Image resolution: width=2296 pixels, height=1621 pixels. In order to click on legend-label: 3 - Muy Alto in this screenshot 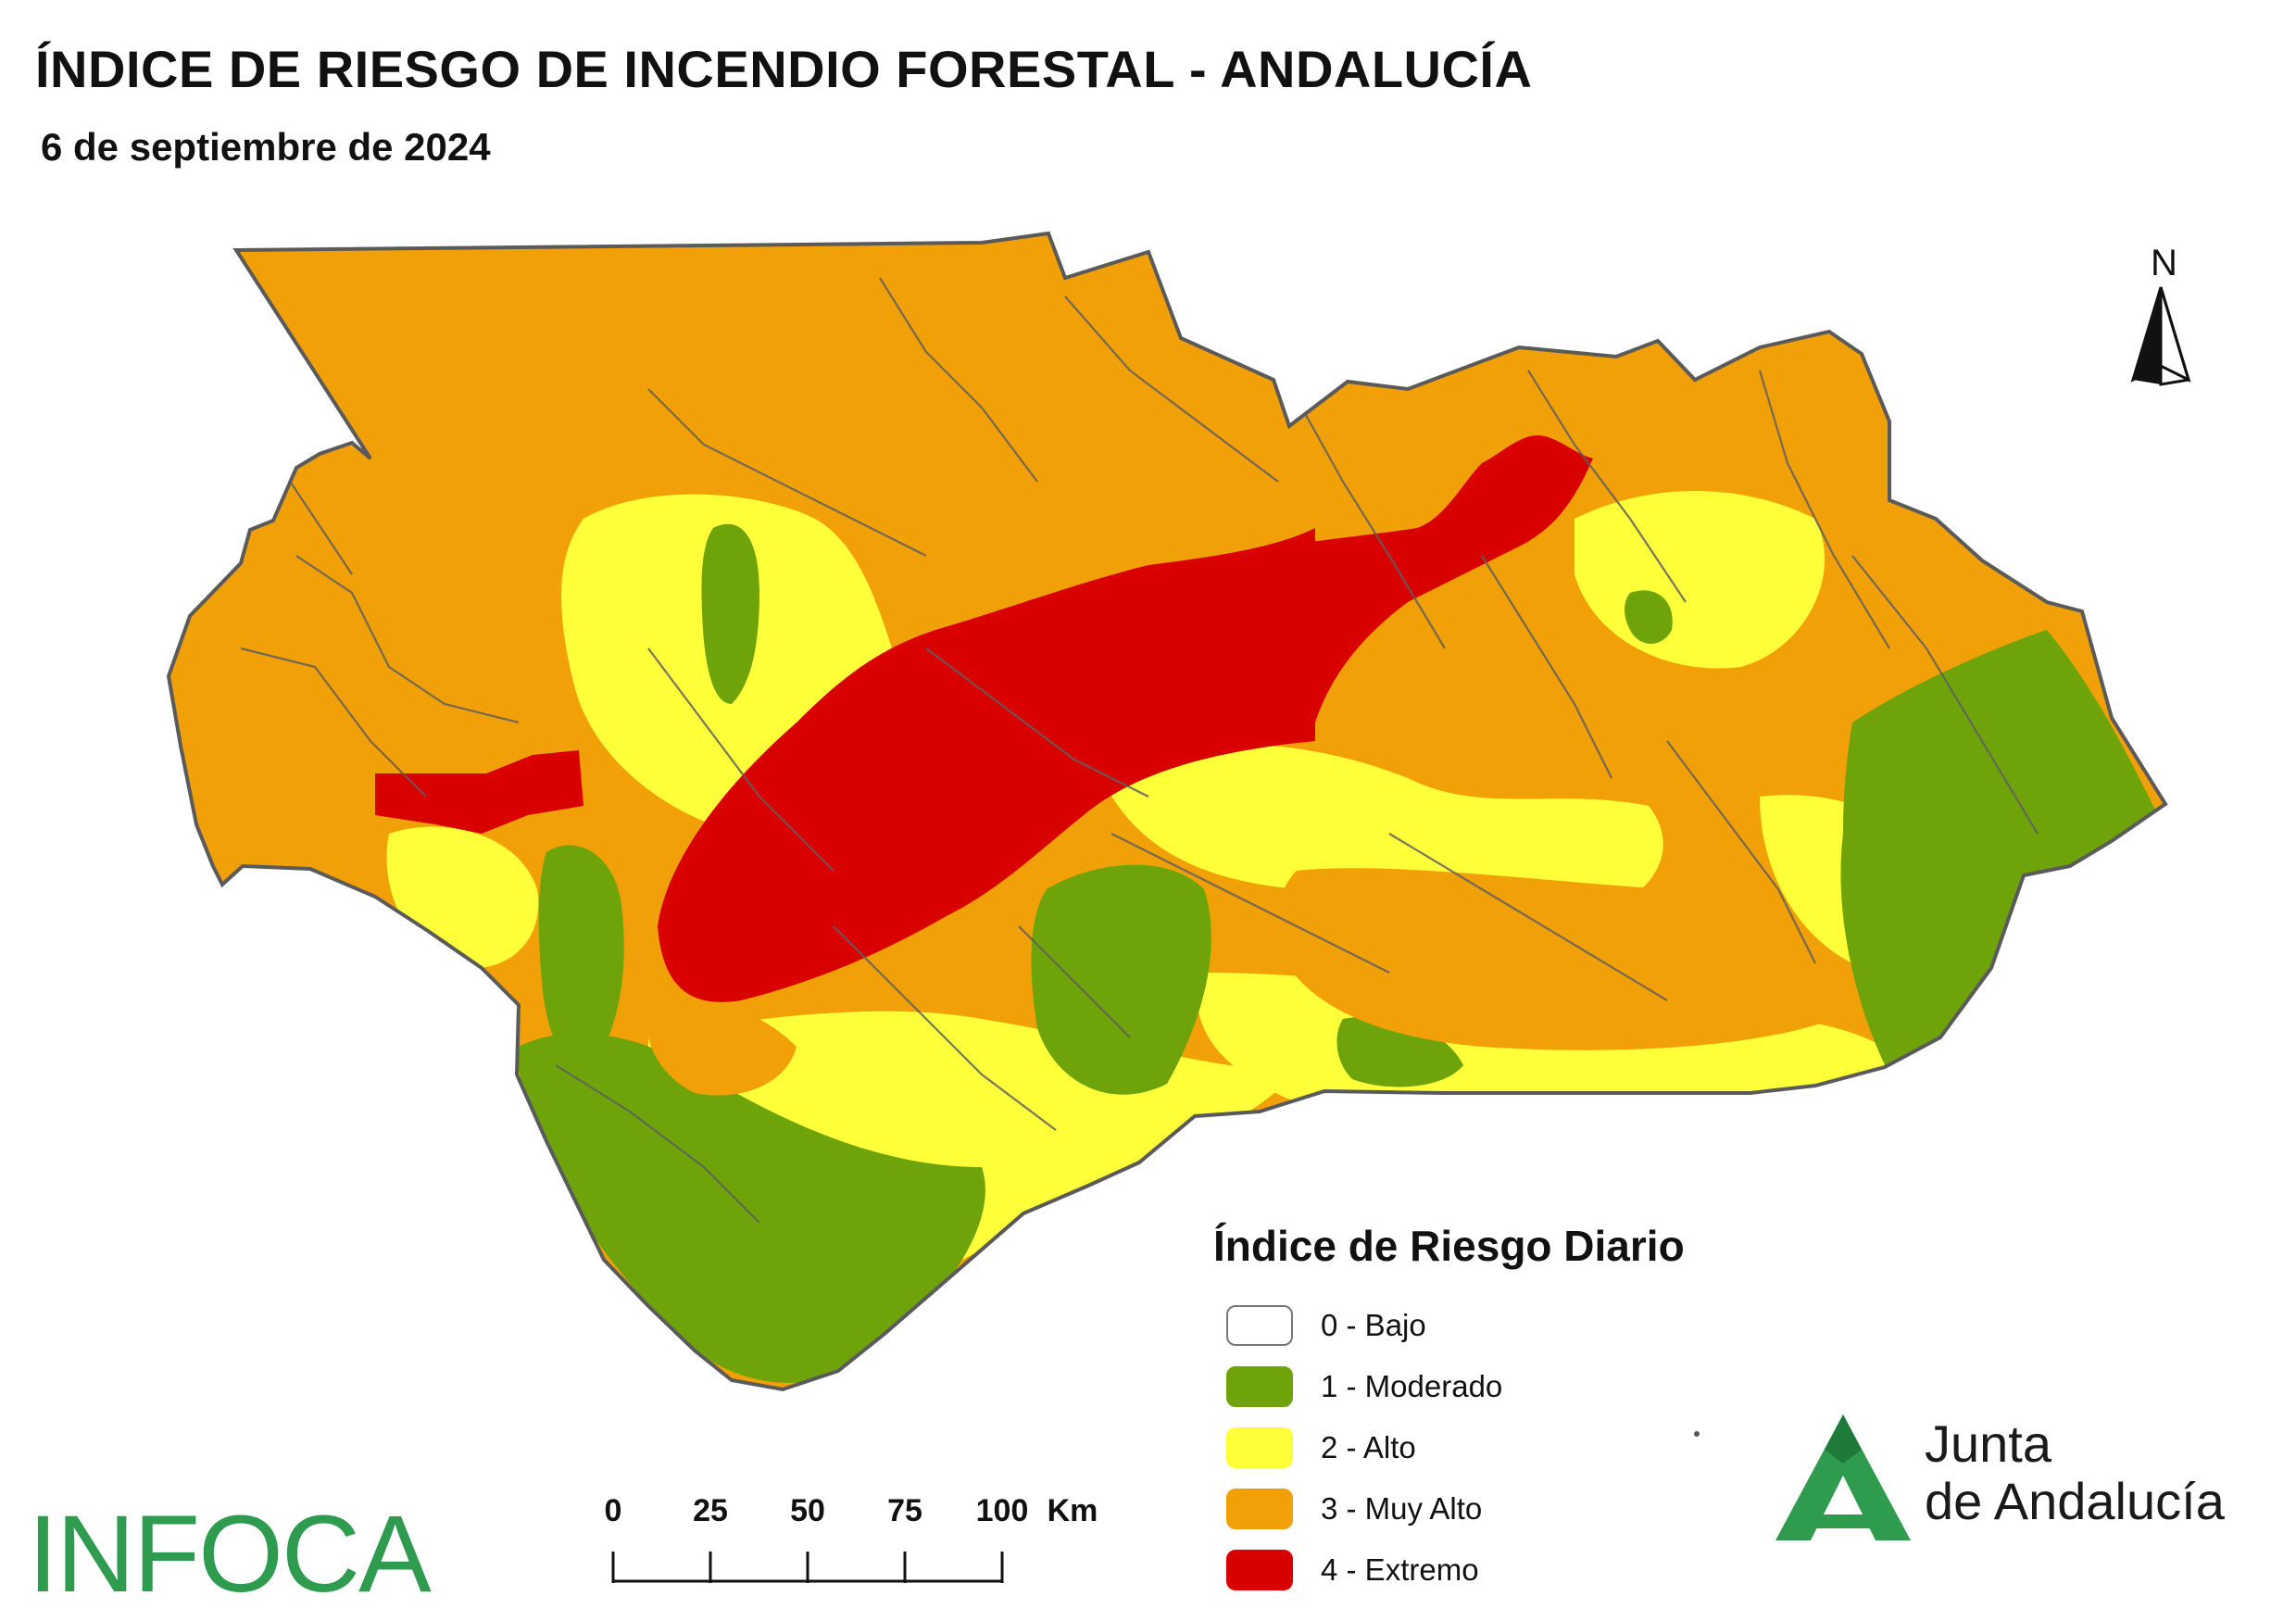, I will do `click(1402, 1508)`.